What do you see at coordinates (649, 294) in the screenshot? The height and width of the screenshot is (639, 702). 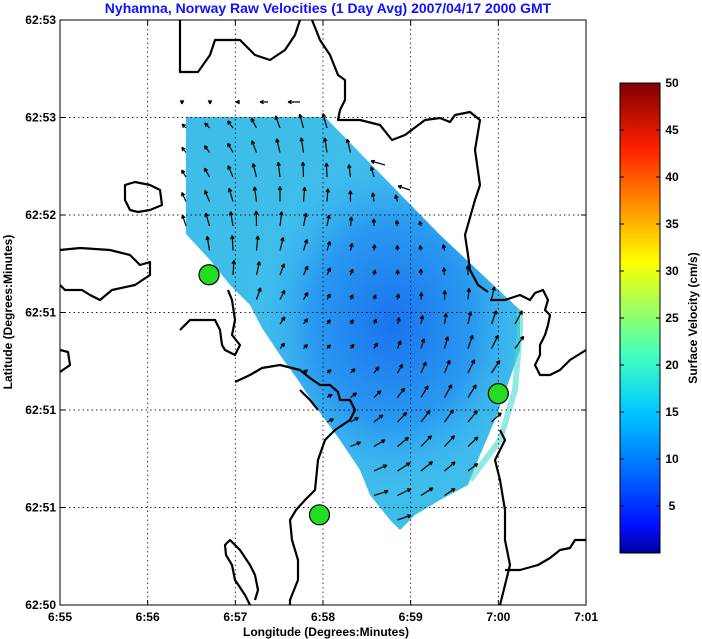 I see `colorbar-ticks: 5 10 15 20 25 30 35 40 45 50` at bounding box center [649, 294].